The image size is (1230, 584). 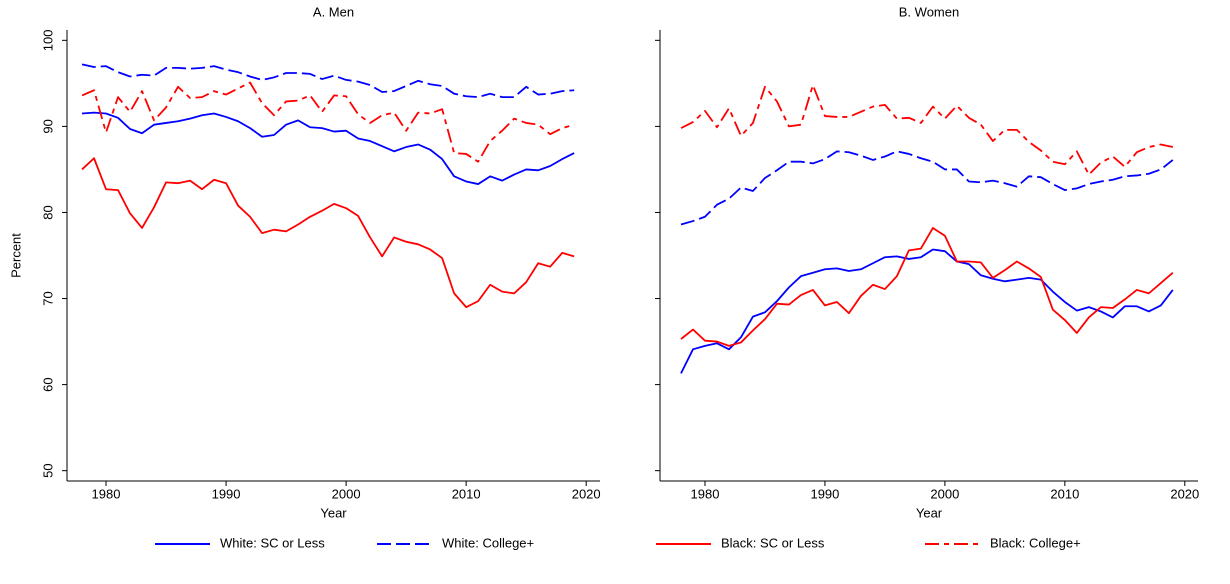 I want to click on y-tick-label: 90, so click(x=47, y=126).